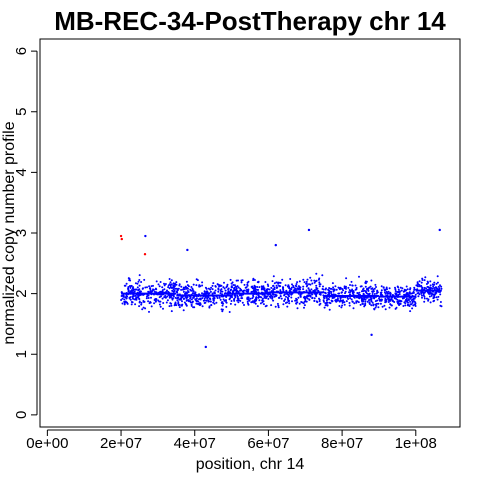  Describe the element at coordinates (371, 335) in the screenshot. I see `outlier-point` at that location.